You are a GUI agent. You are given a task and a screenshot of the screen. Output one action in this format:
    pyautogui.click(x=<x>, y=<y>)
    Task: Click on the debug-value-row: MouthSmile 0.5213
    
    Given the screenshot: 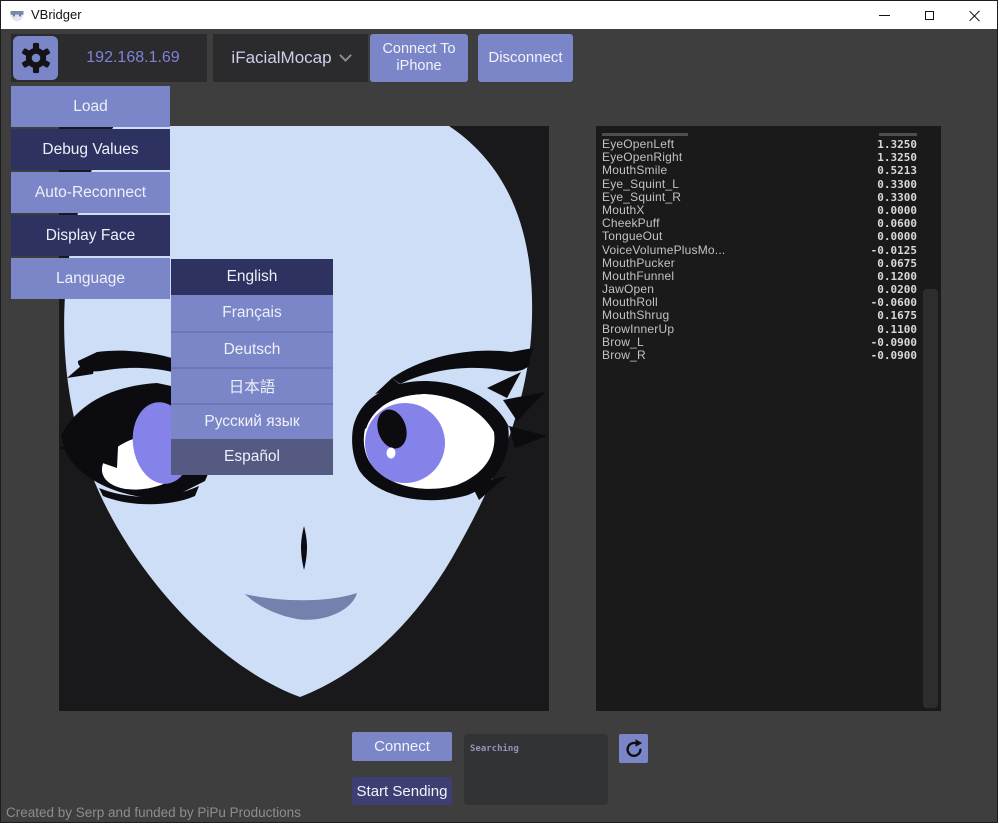 What is the action you would take?
    pyautogui.click(x=759, y=170)
    